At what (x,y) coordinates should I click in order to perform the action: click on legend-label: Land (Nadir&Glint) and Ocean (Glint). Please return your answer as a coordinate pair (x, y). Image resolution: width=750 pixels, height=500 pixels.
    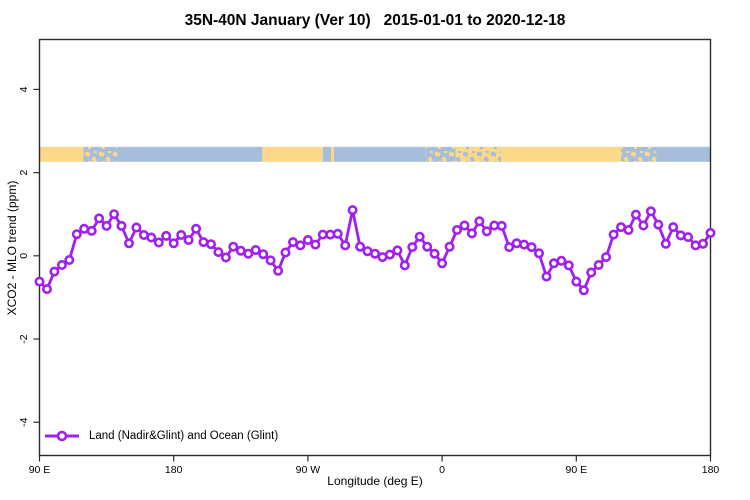
    Looking at the image, I should click on (184, 436).